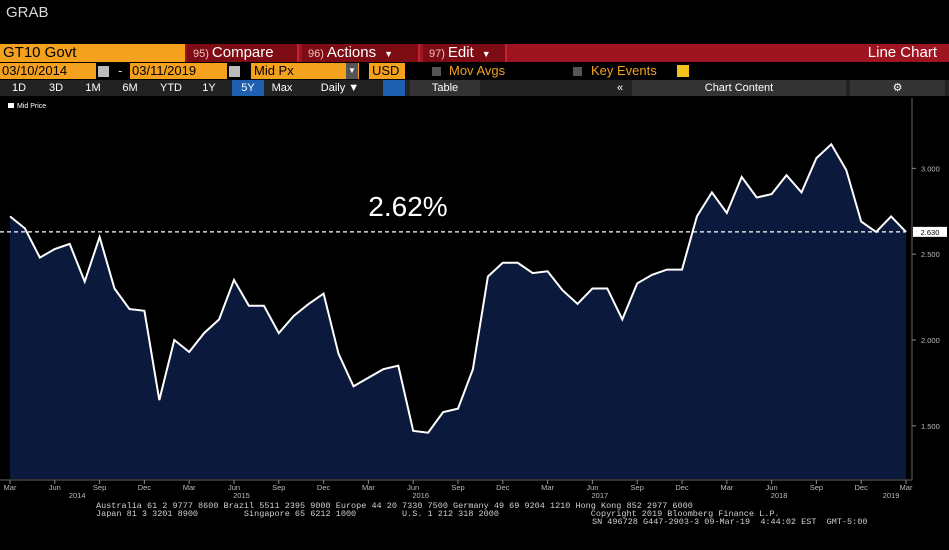 The height and width of the screenshot is (550, 949). I want to click on year-label: 2016, so click(420, 495).